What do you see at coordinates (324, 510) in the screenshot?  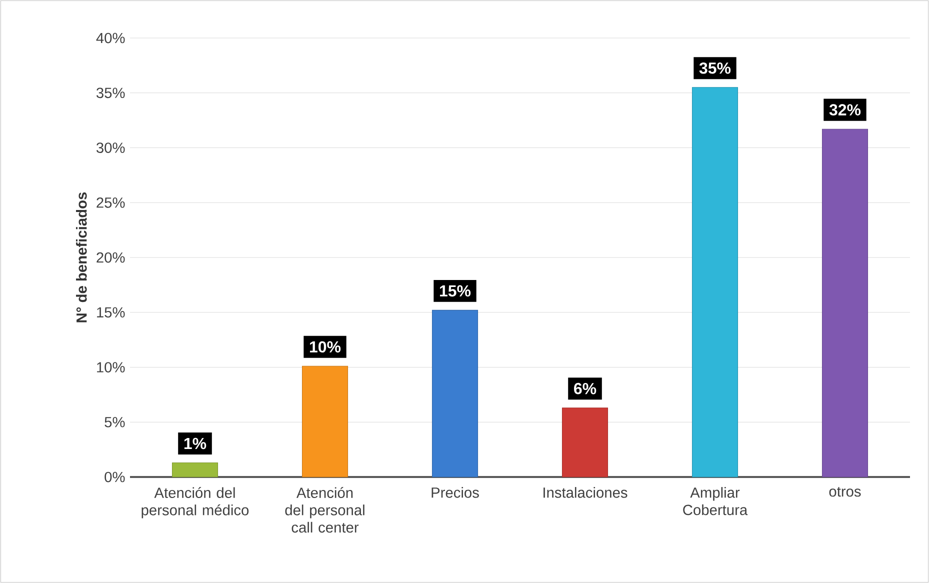 I see `x-tick-label: Atención del personal call center` at bounding box center [324, 510].